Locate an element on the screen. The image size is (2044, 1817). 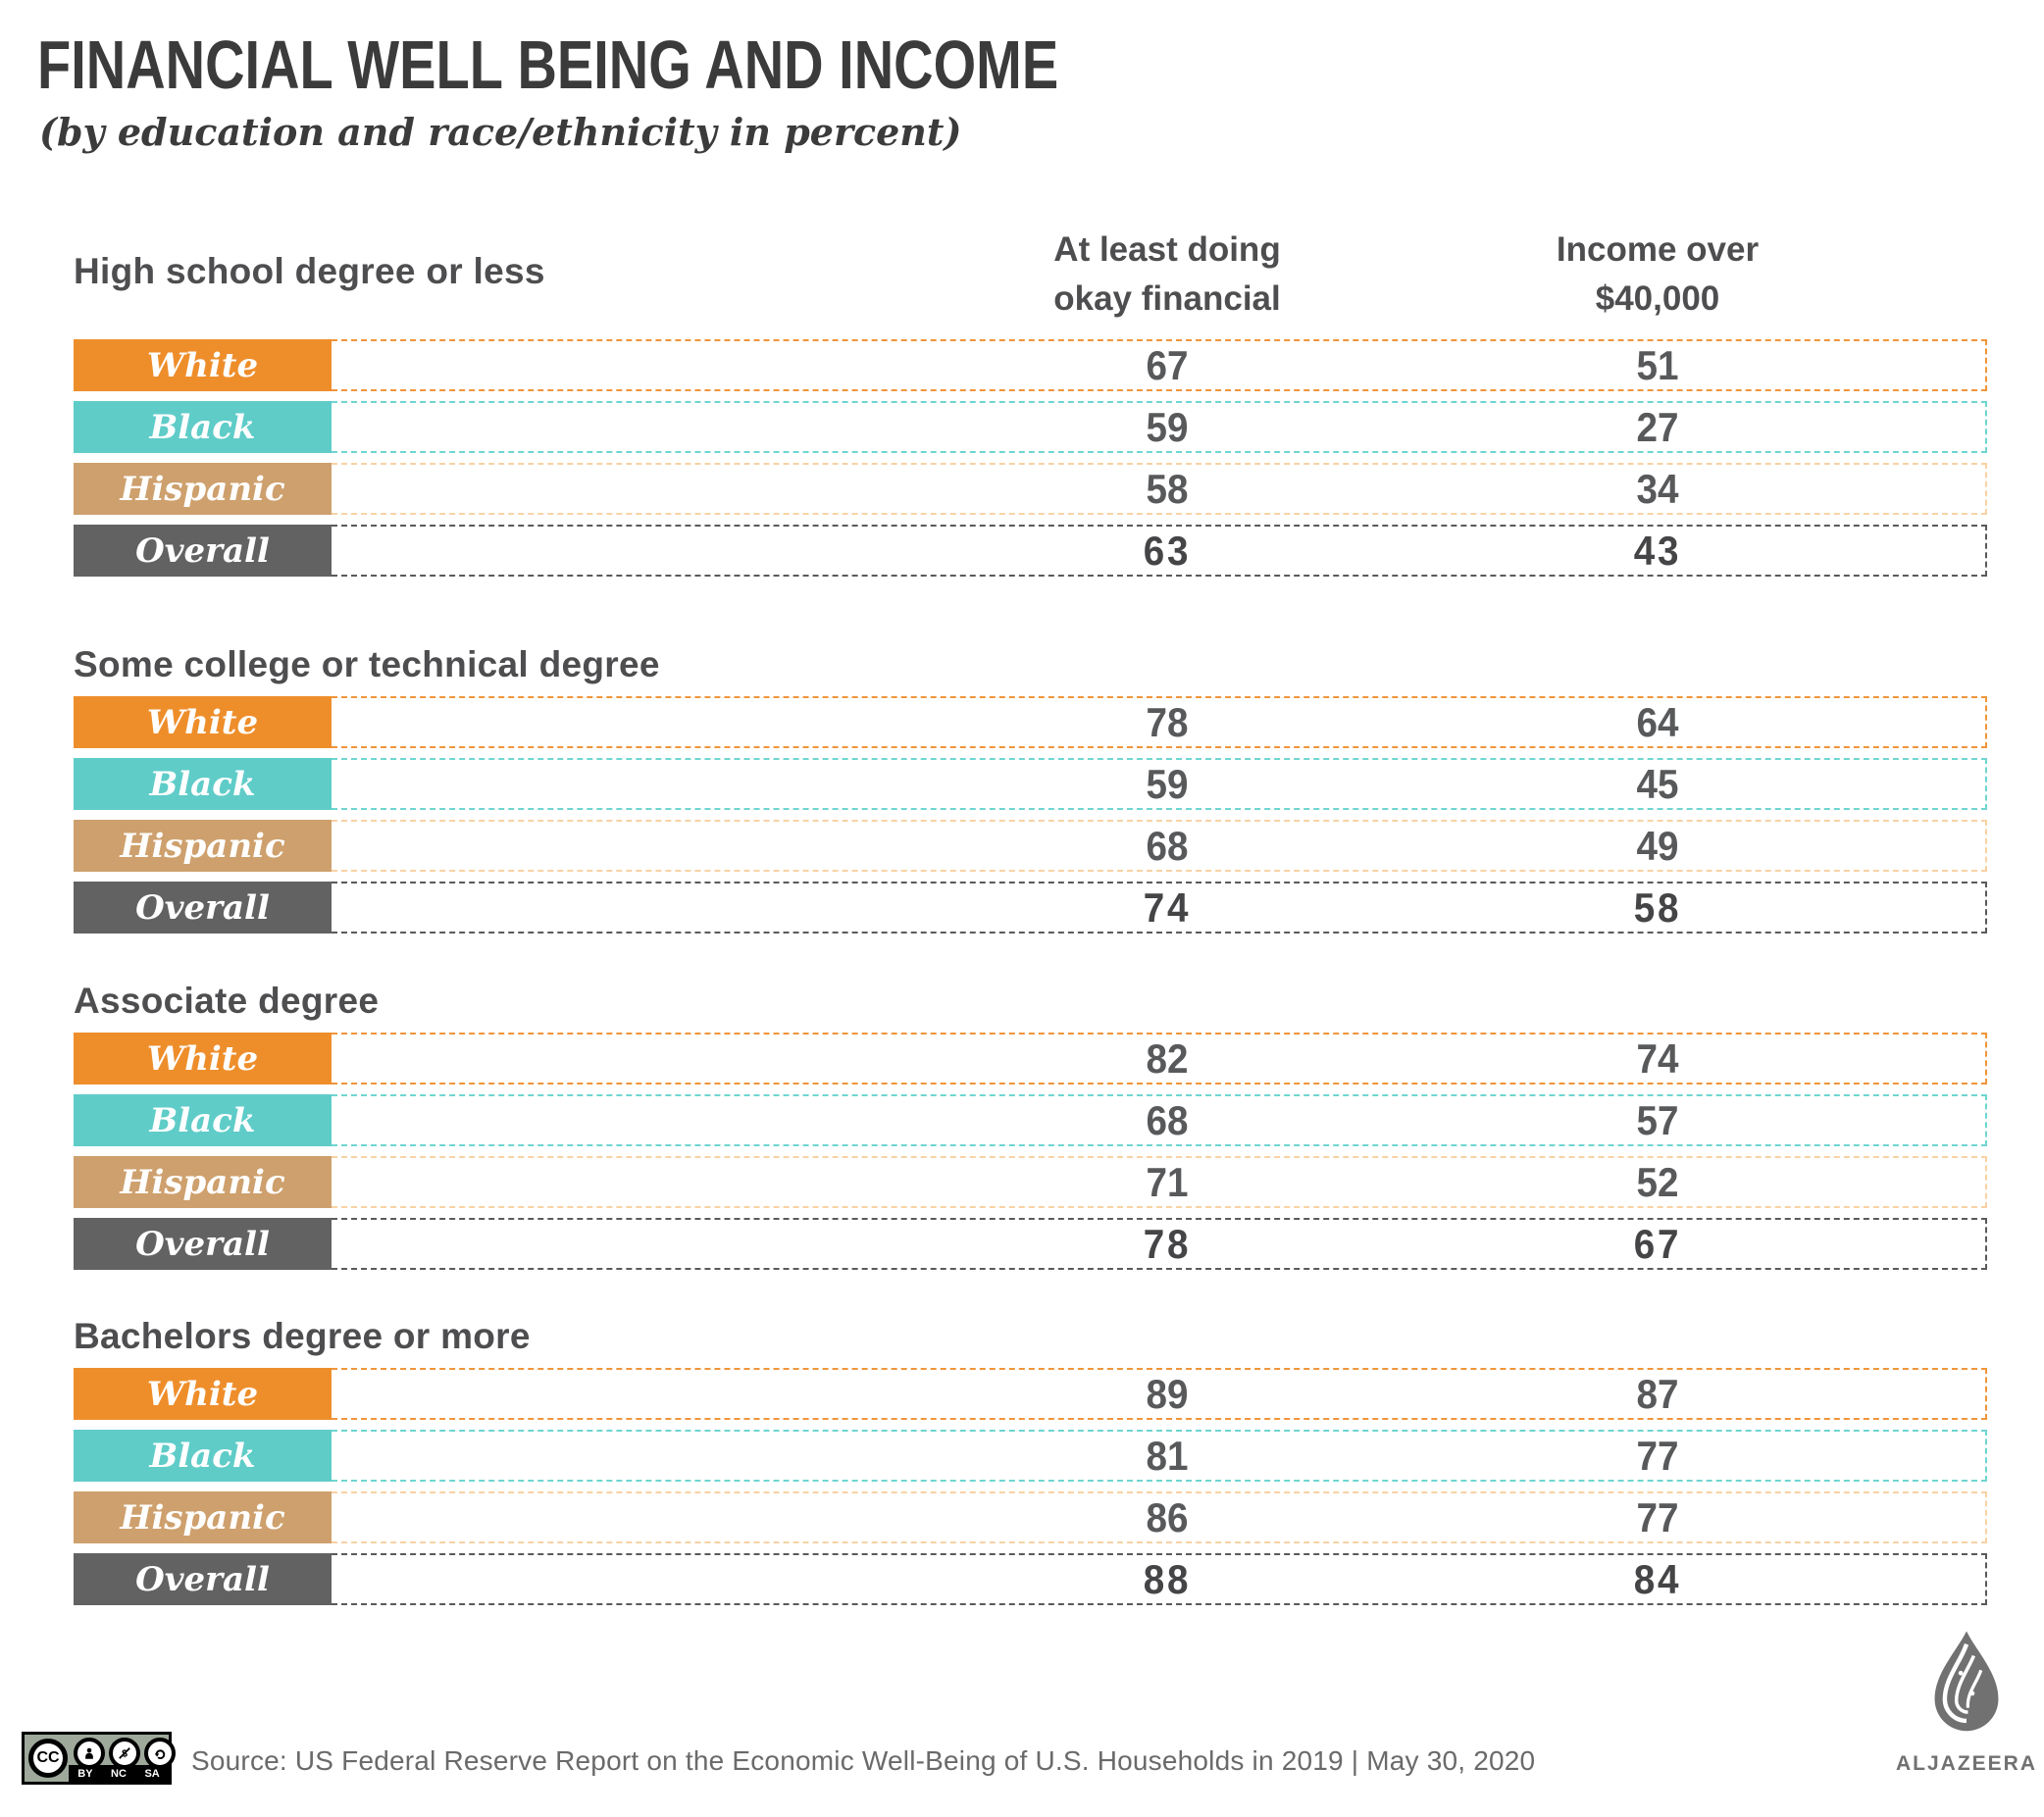
value-okay-financial: 71 is located at coordinates (1168, 1181).